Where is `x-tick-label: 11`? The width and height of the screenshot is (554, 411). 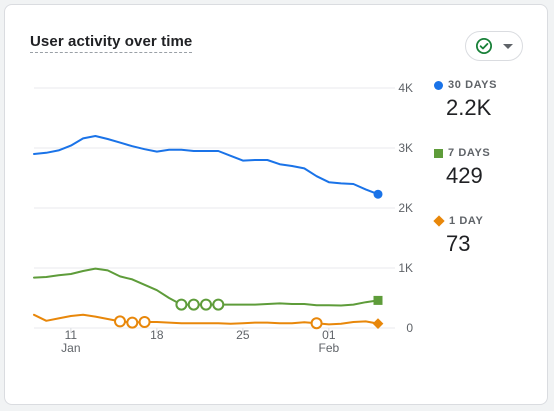
x-tick-label: 11 is located at coordinates (71, 335).